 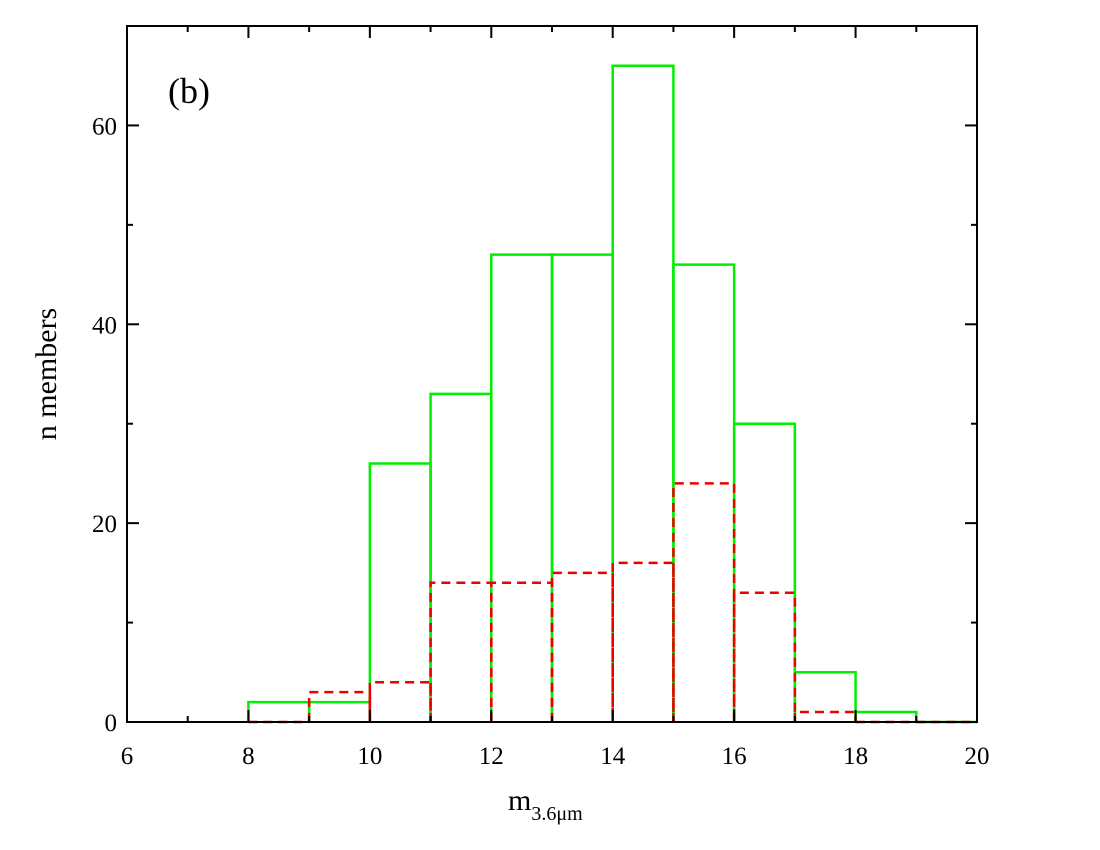 What do you see at coordinates (557, 814) in the screenshot?
I see `x-axis-label-sub: 3.6μm` at bounding box center [557, 814].